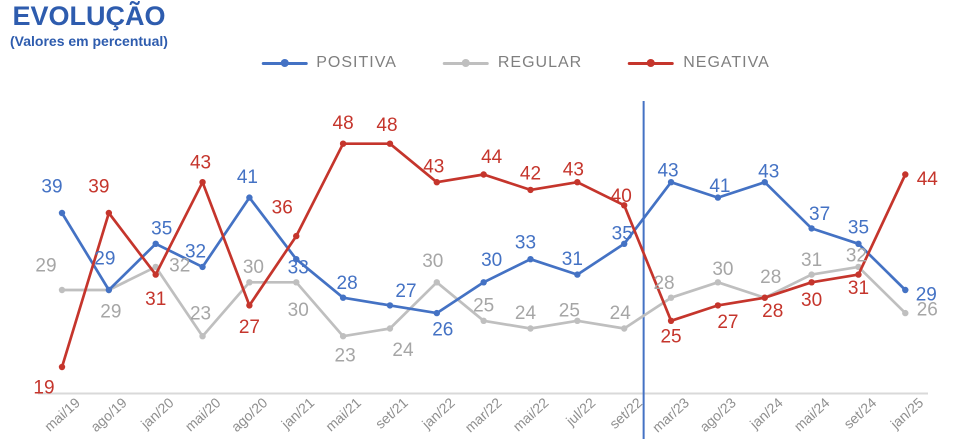 This screenshot has height=439, width=971. I want to click on chart-header: EVOLUÇÃO (Valores em percentual), so click(89, 25).